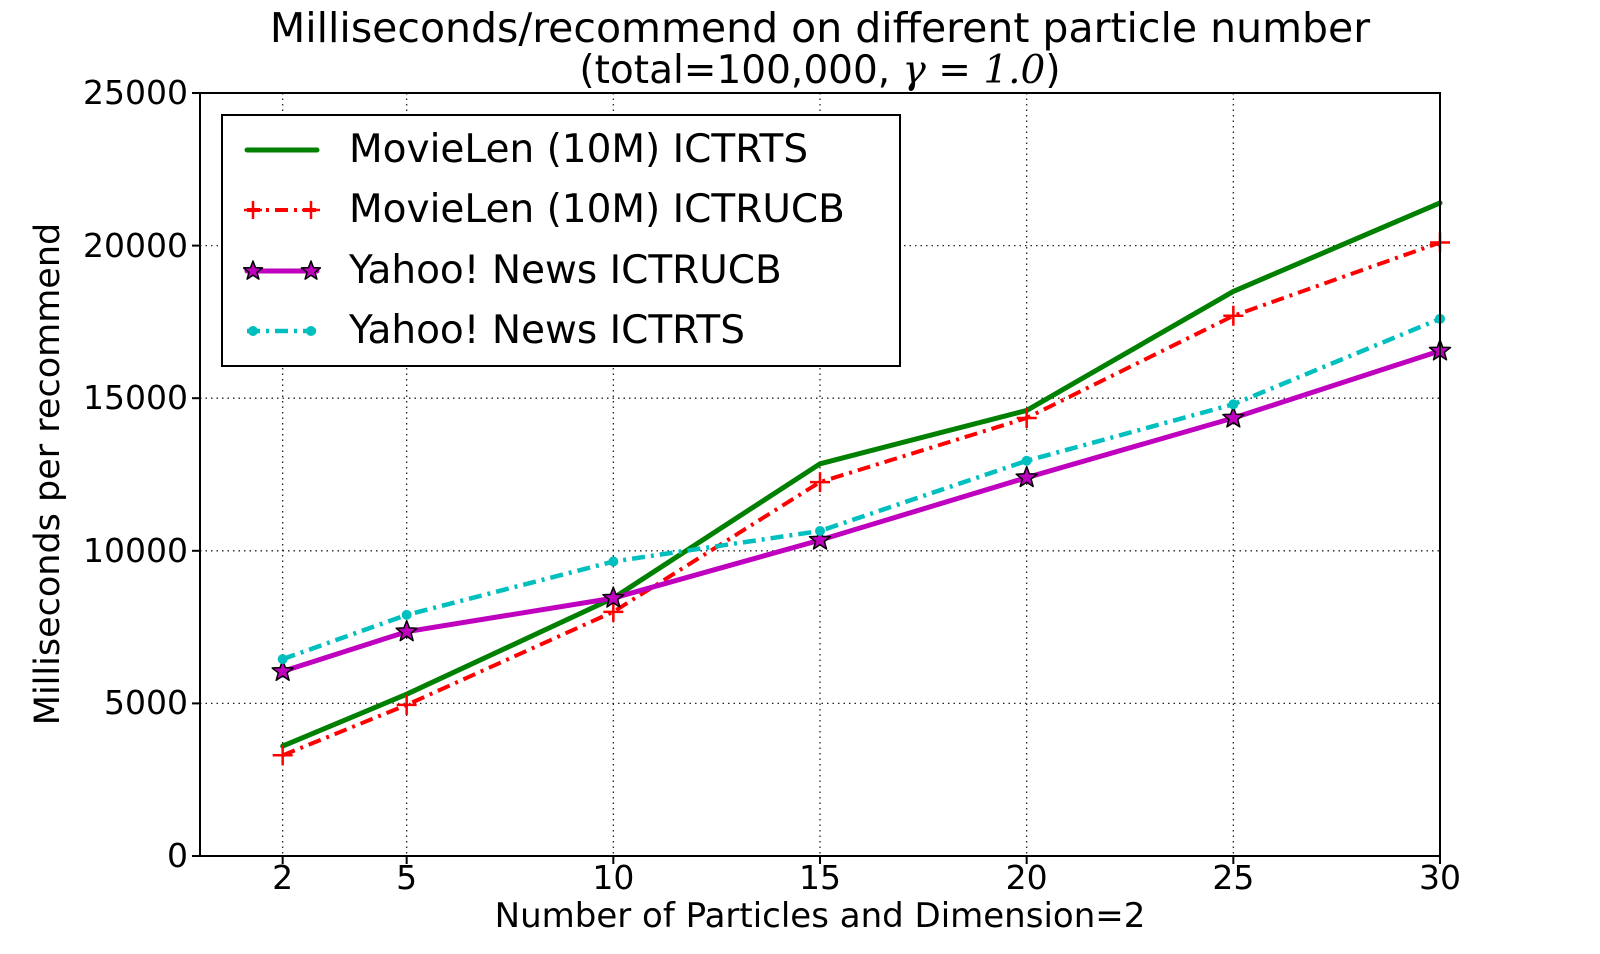 This screenshot has width=1600, height=954. Describe the element at coordinates (407, 877) in the screenshot. I see `x-tick-label: 5` at that location.